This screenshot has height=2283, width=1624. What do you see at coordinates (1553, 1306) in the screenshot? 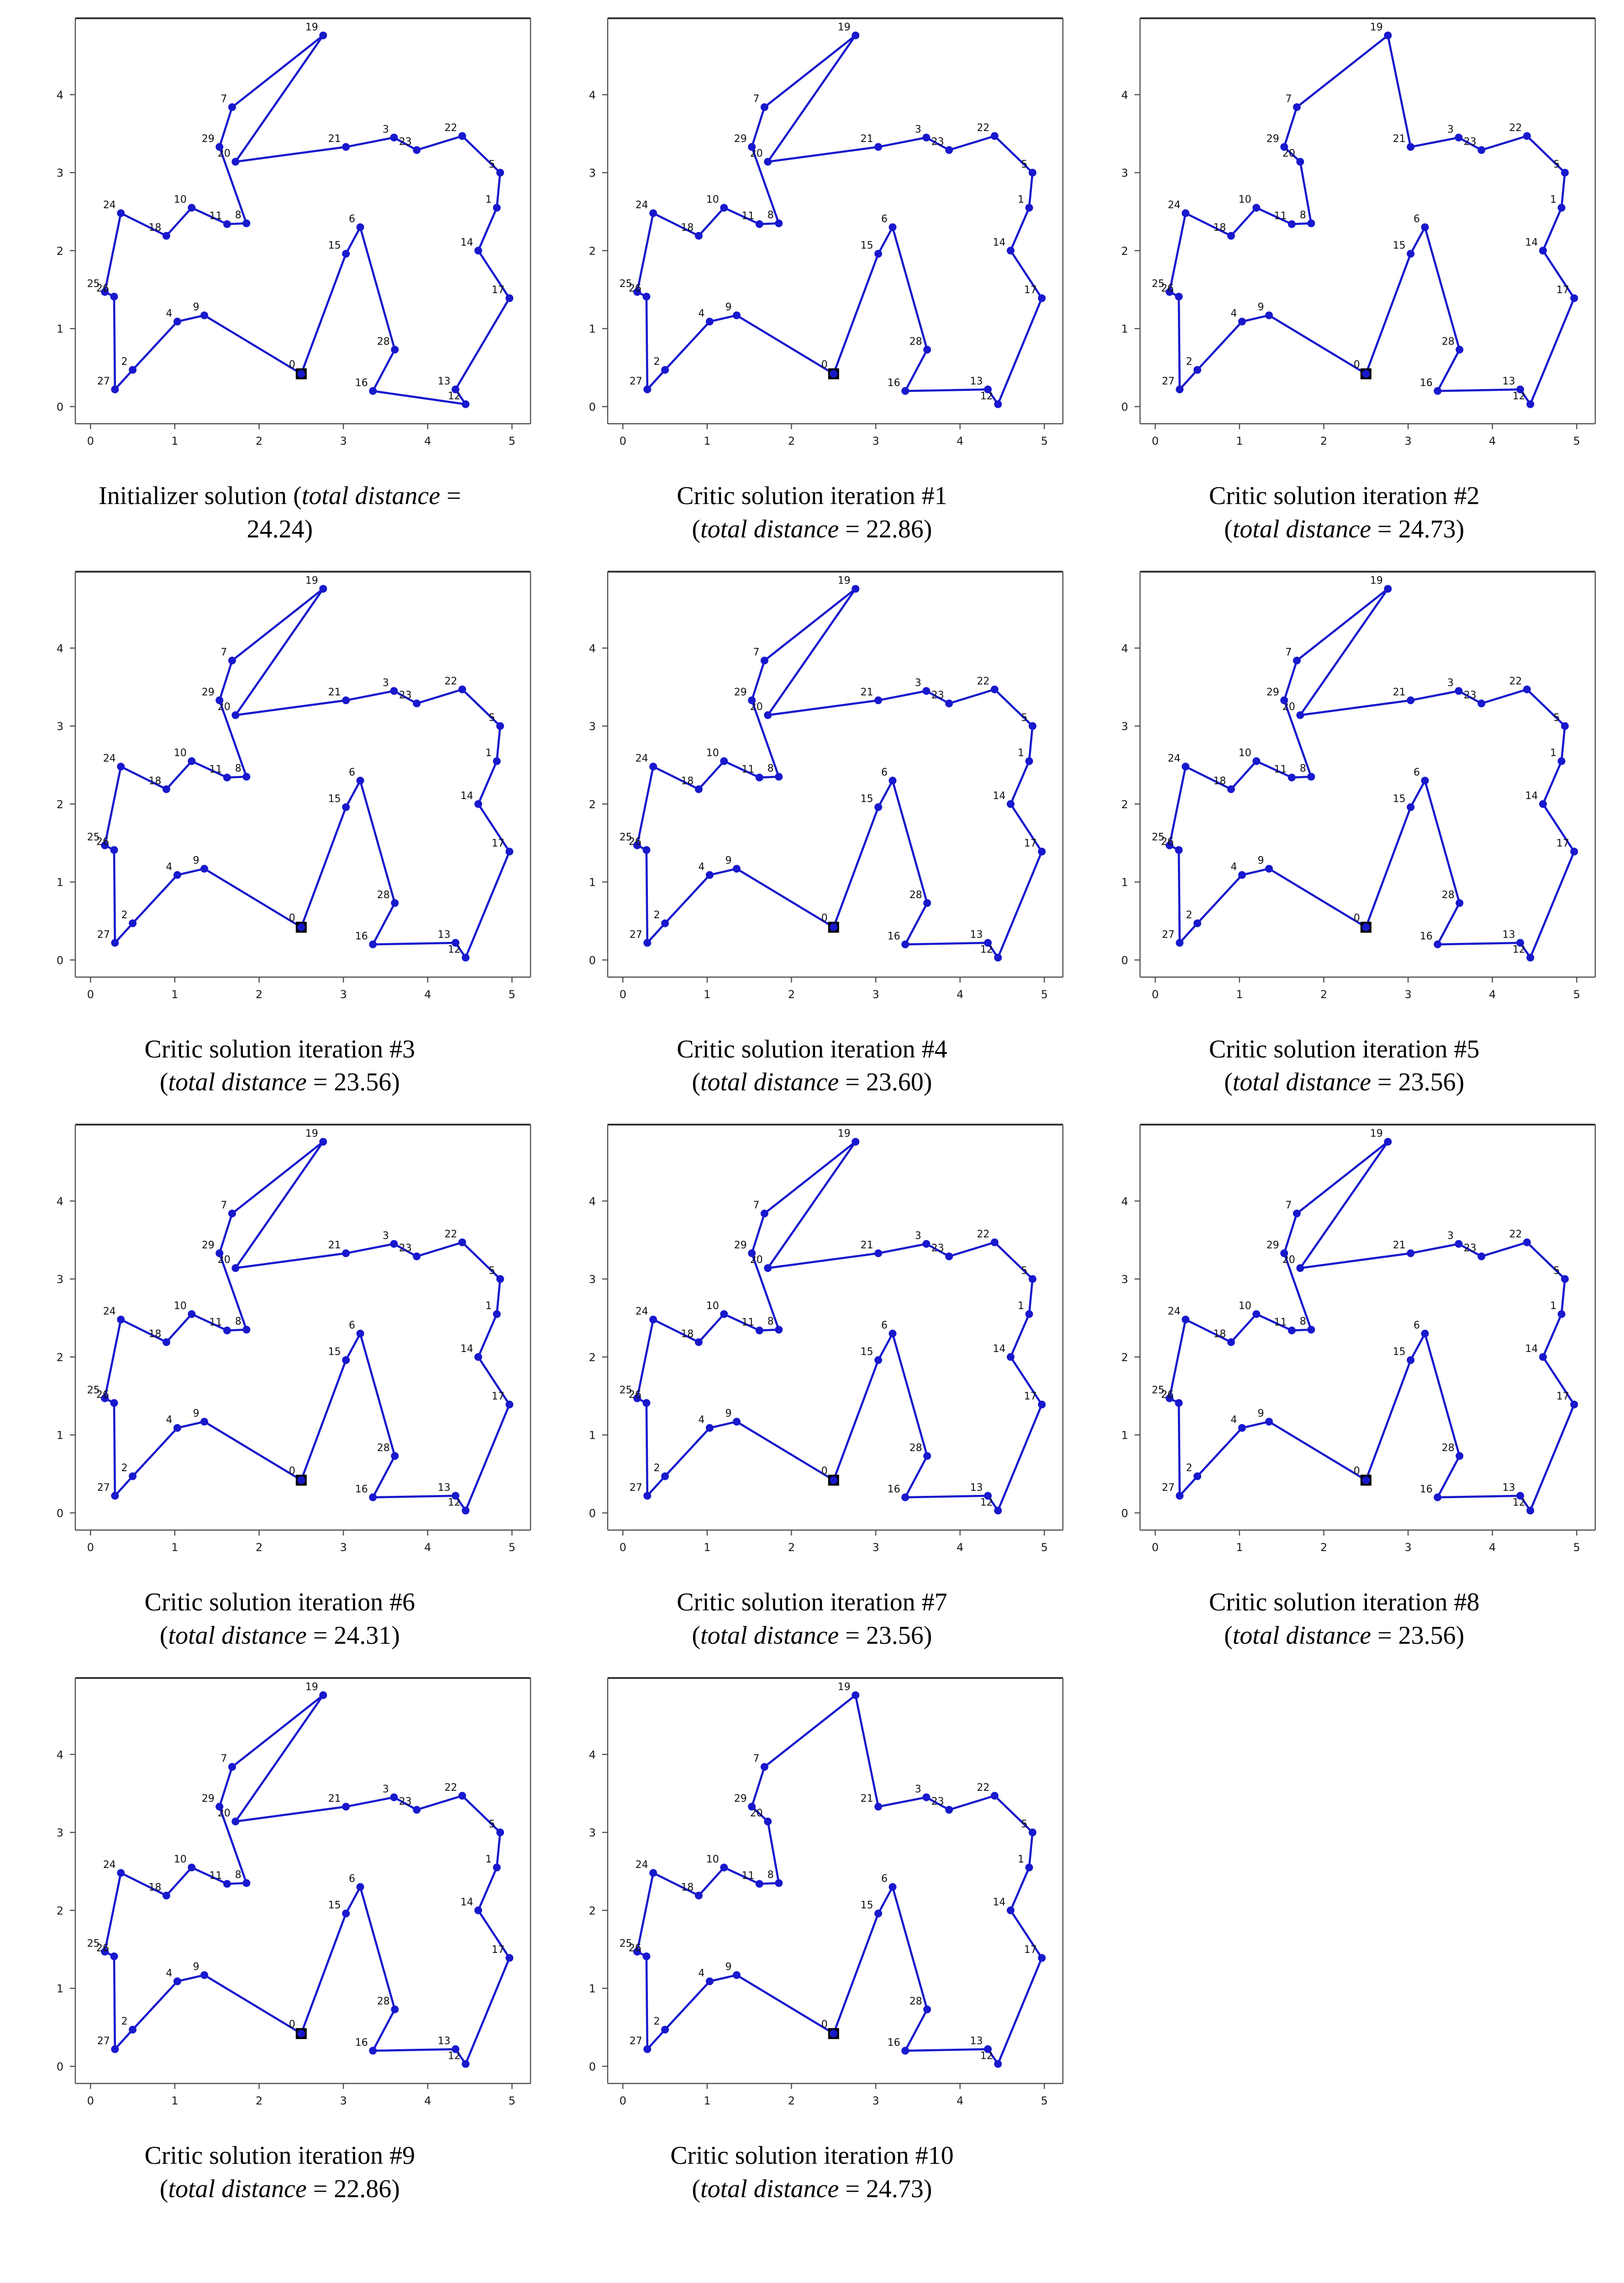
I see `tsp-node-label: 1` at bounding box center [1553, 1306].